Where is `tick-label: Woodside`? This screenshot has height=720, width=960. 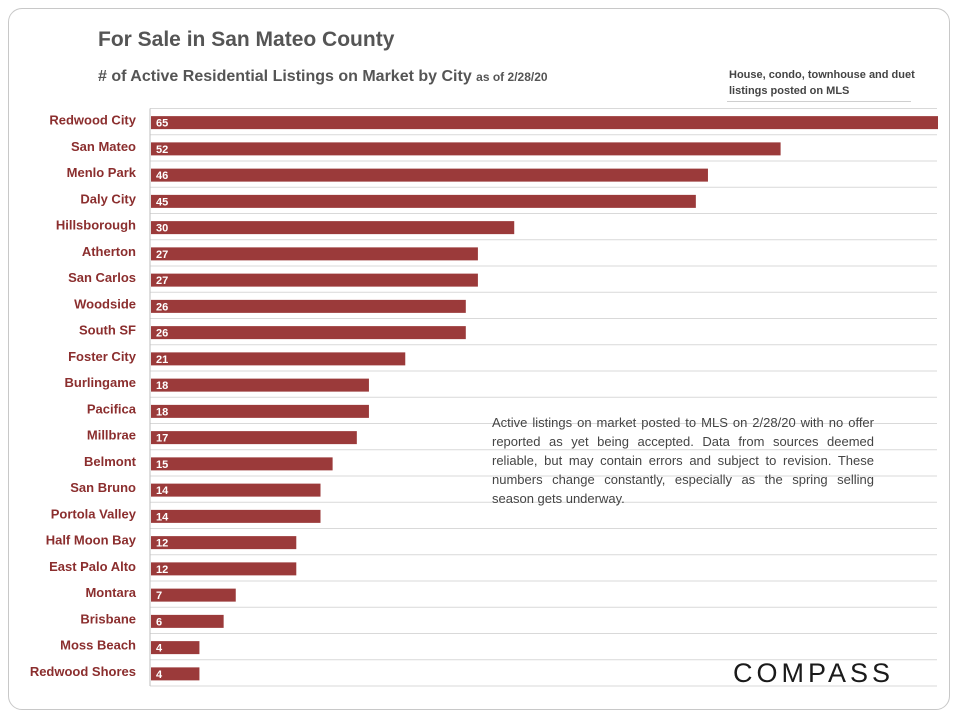
tick-label: Woodside is located at coordinates (105, 303).